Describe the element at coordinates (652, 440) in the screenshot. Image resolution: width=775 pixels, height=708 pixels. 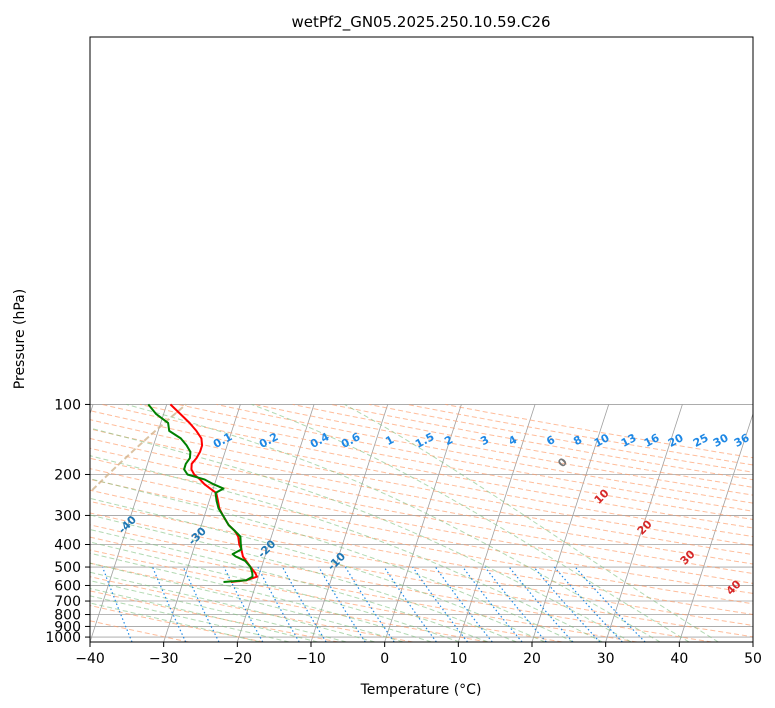
I see `mixing-ratio-label: 16` at that location.